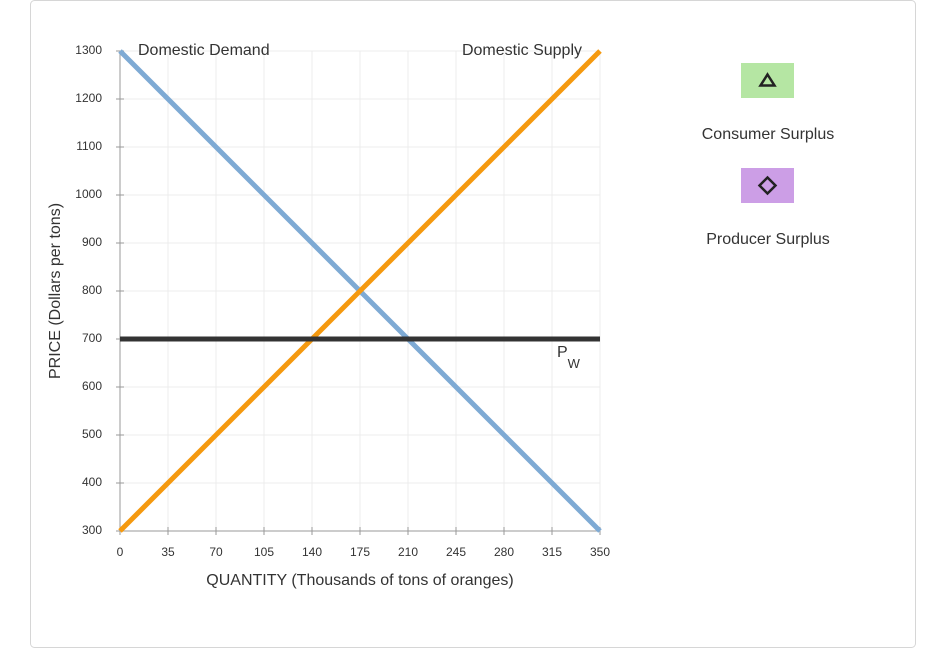  I want to click on y-tick-label: 1300, so click(88, 50).